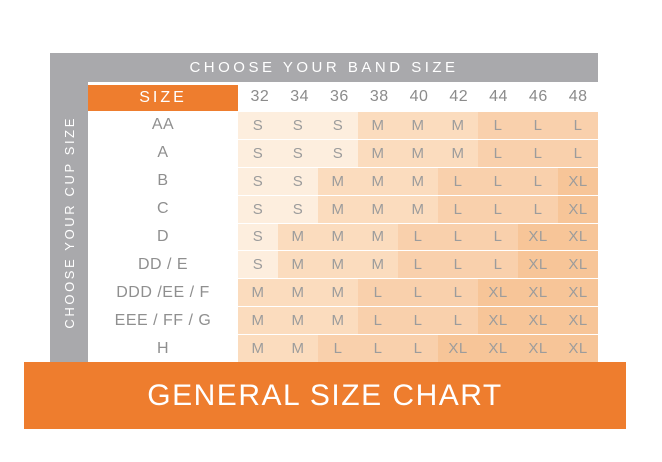  I want to click on cup-size-header-bar: CHOOSE YOUR CUP SIZE, so click(69, 222).